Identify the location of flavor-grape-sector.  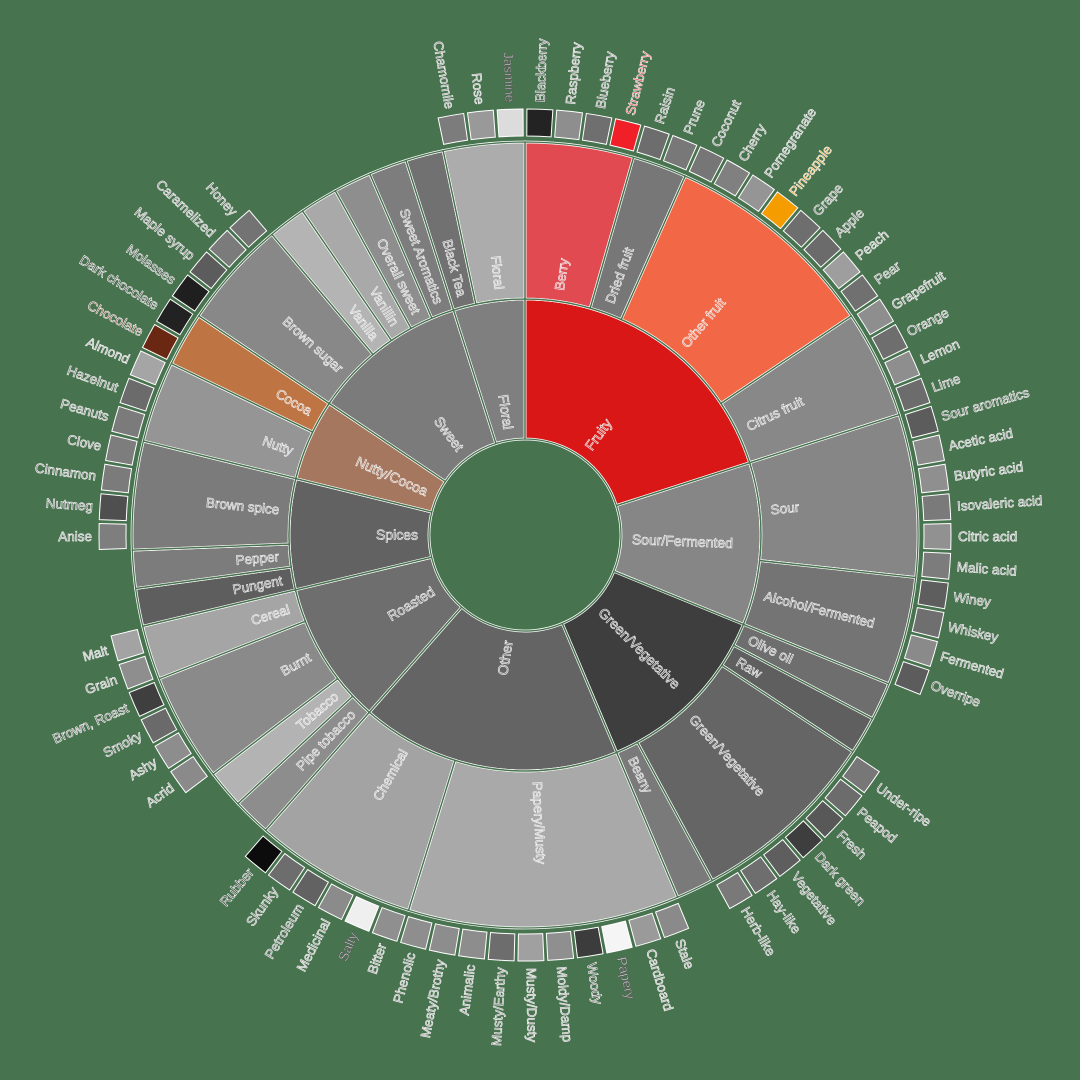
(801, 228).